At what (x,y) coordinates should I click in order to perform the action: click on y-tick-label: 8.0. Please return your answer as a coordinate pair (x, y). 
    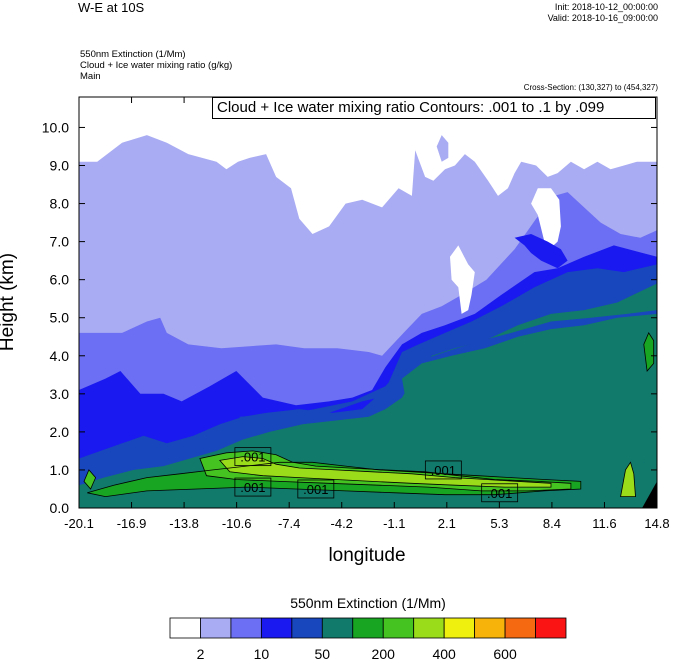
    Looking at the image, I should click on (60, 204).